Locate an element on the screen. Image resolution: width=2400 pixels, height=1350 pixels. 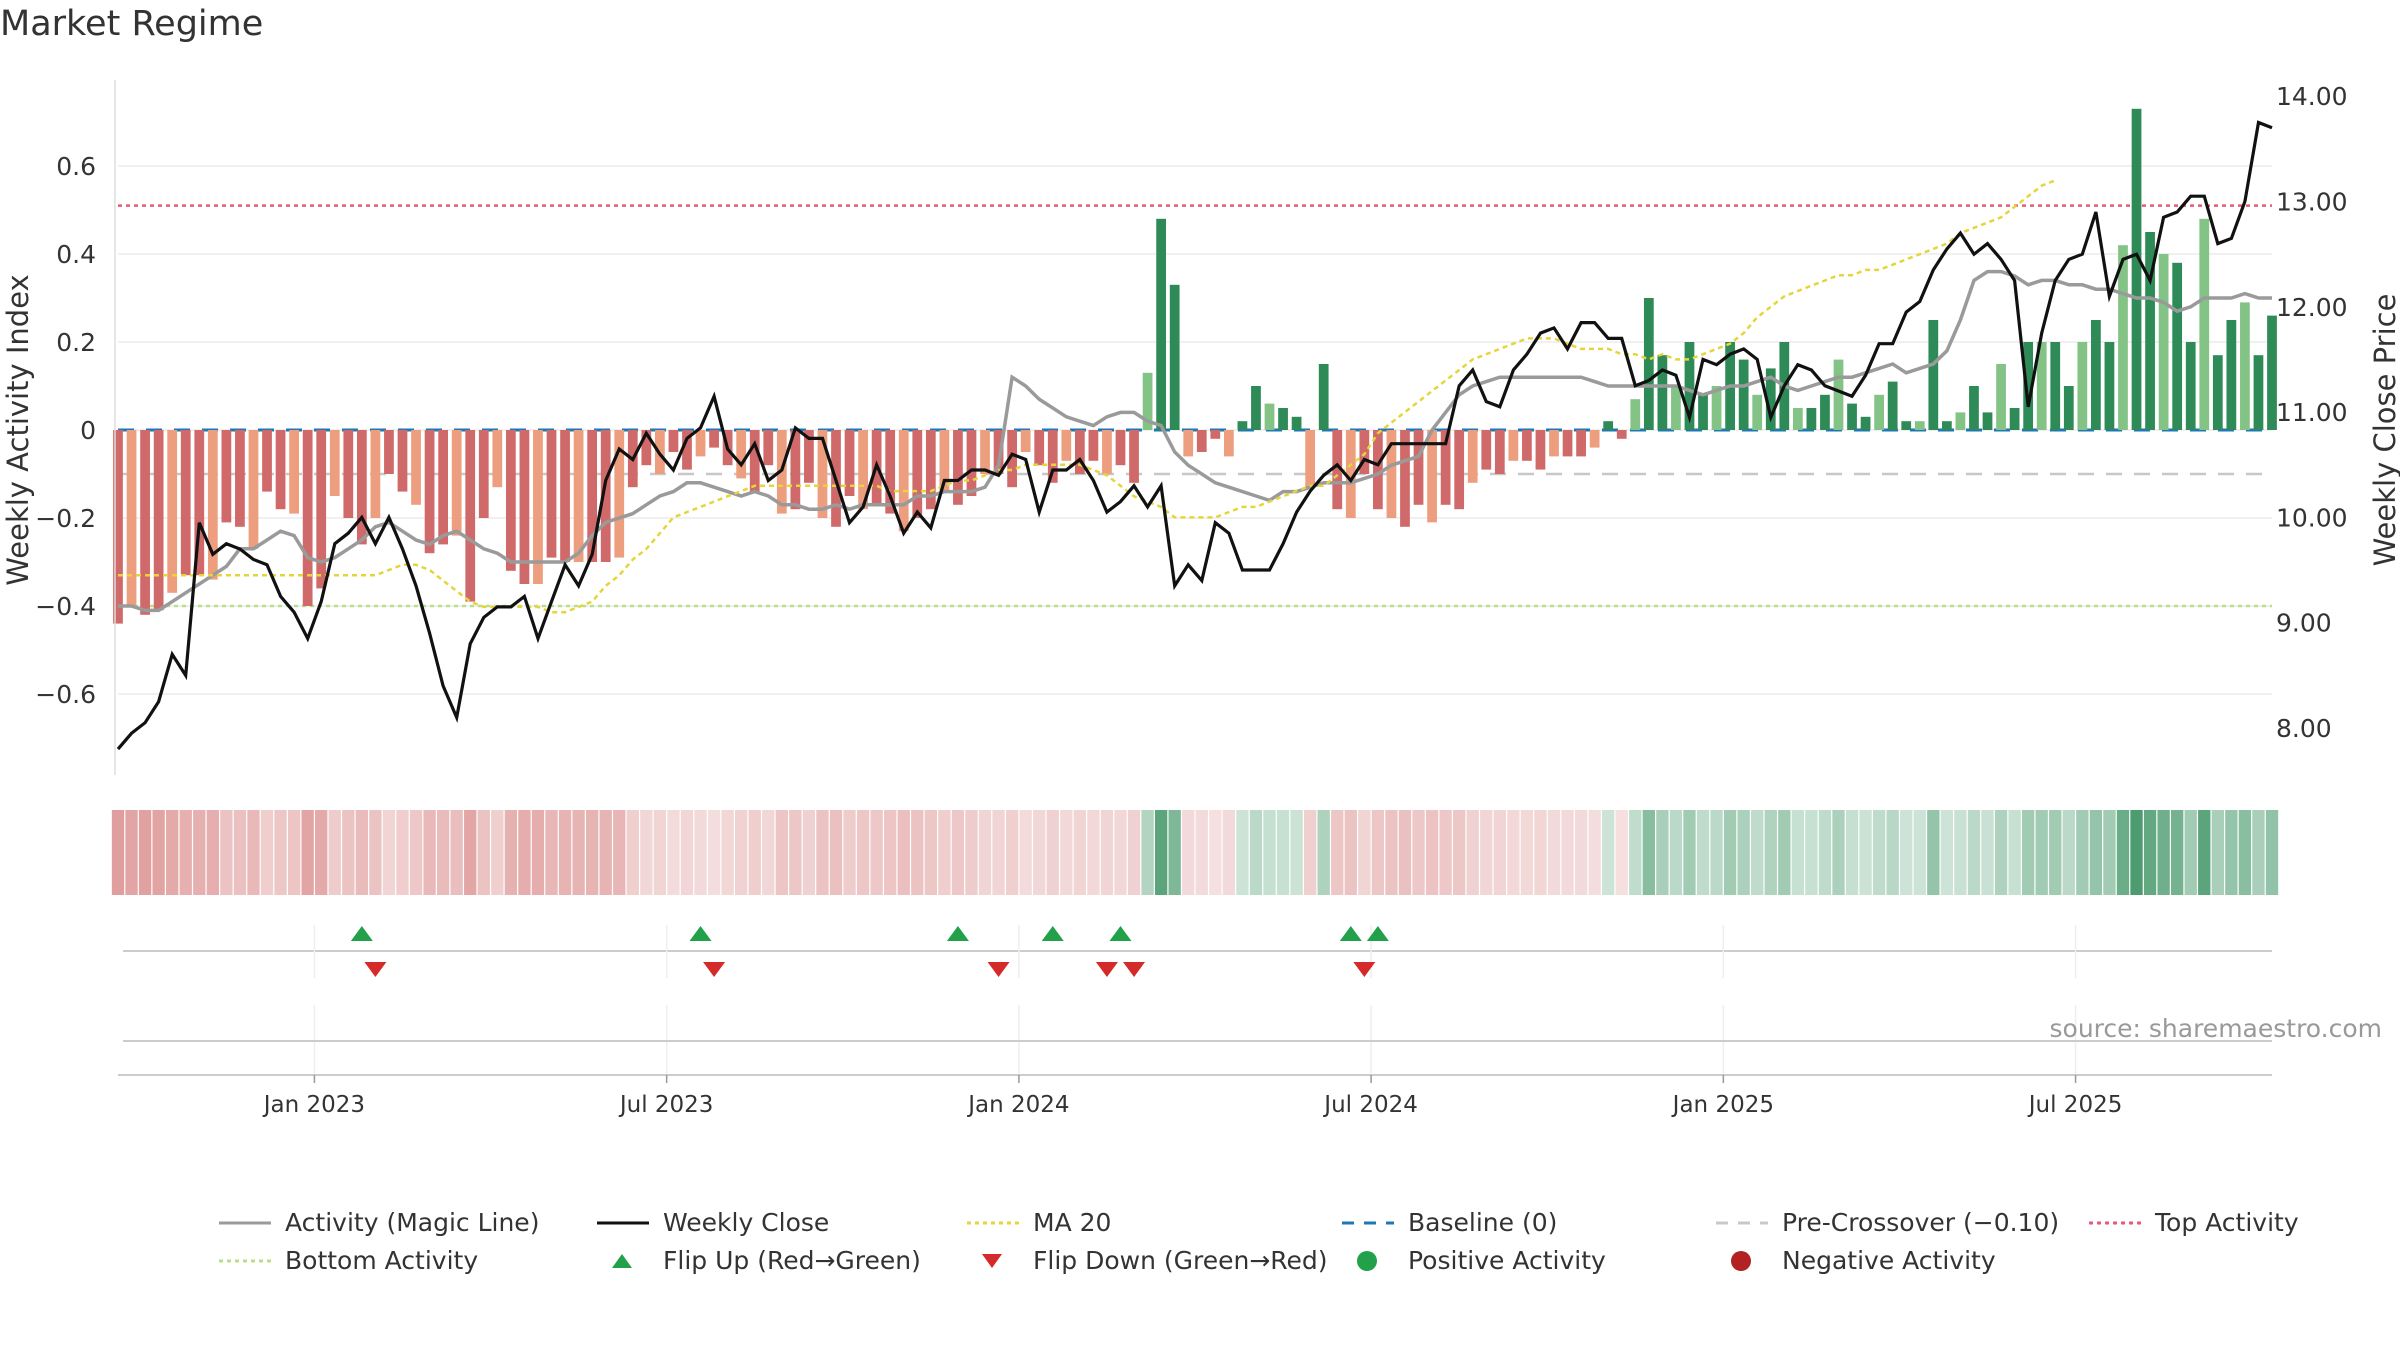
flip-down-marker is located at coordinates (714, 969).